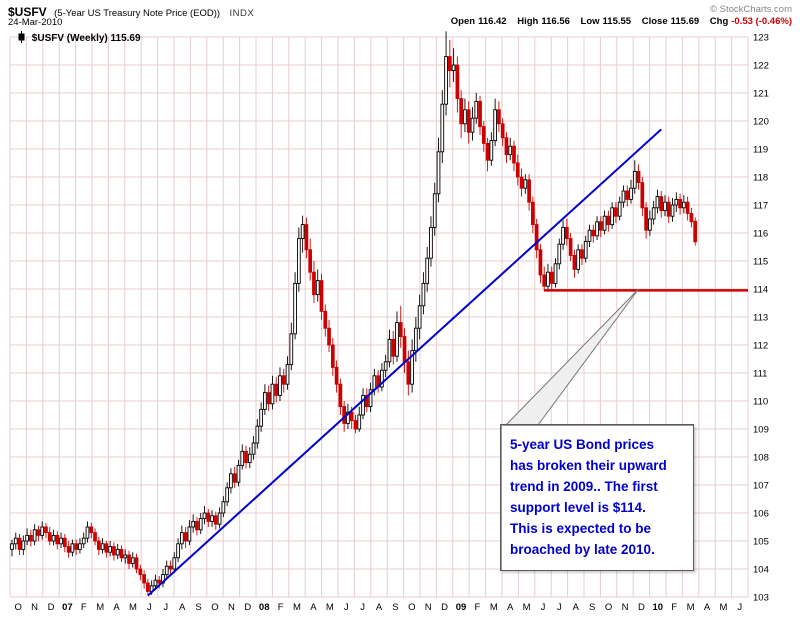  I want to click on legend-text: $USFV (Weekly) 115.69, so click(86, 38).